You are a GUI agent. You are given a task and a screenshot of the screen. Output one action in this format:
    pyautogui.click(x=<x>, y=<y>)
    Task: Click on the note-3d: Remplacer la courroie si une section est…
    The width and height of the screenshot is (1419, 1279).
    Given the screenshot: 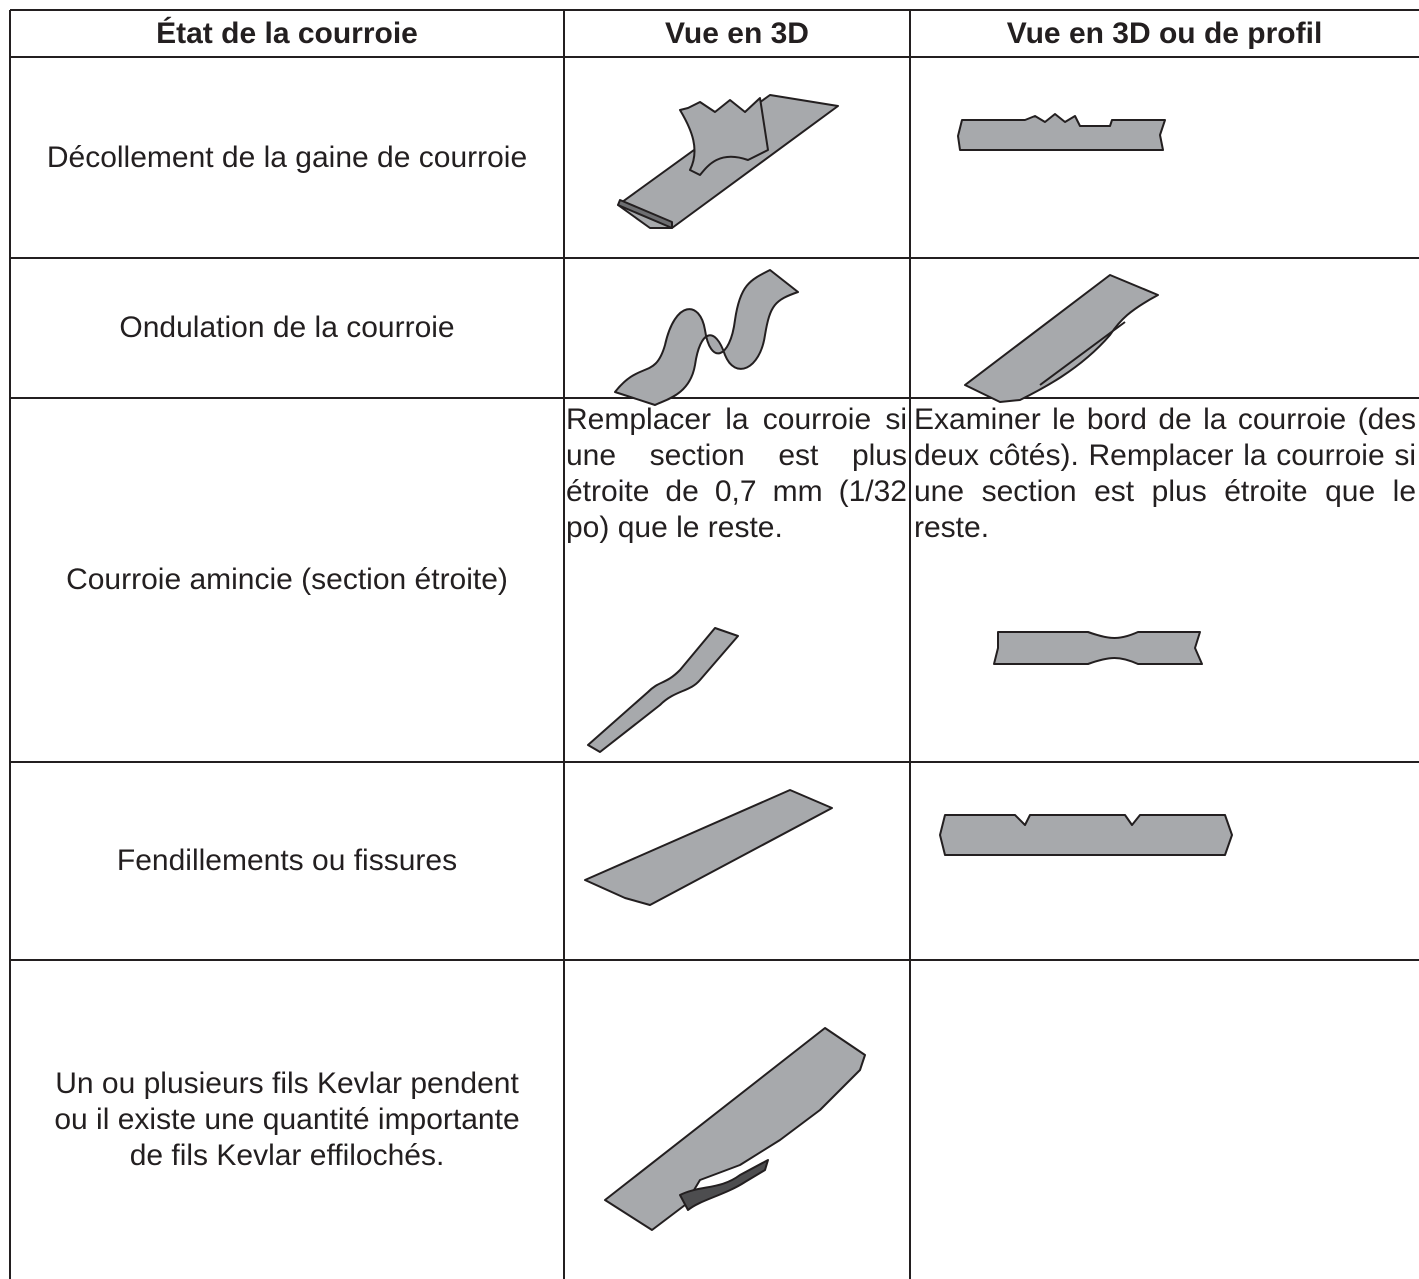 What is the action you would take?
    pyautogui.click(x=736, y=473)
    